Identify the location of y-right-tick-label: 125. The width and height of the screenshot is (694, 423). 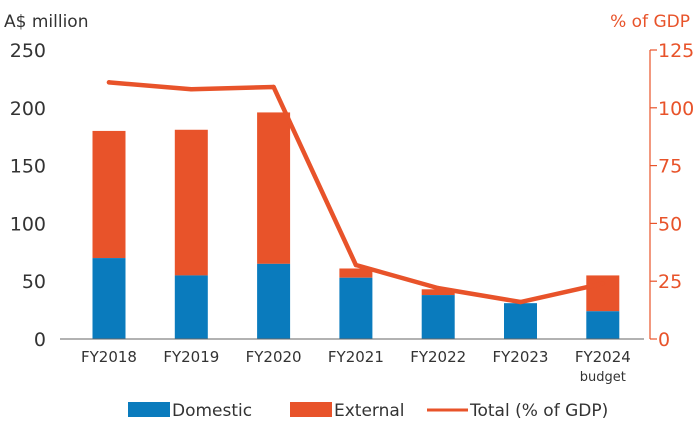
(676, 51).